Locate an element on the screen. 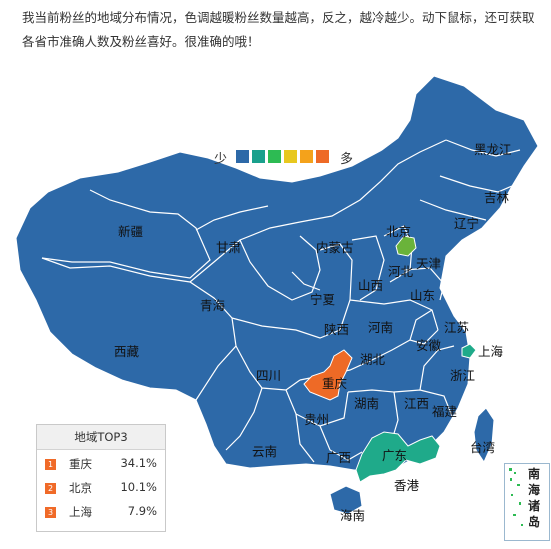  label-shanxi: 山西 is located at coordinates (370, 285).